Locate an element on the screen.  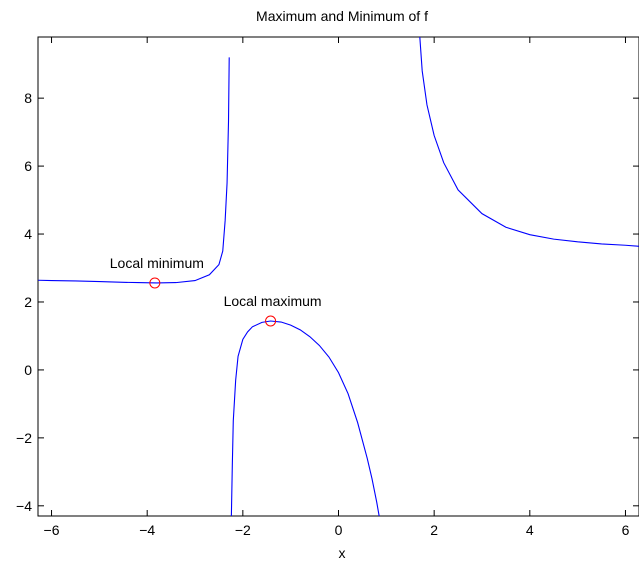
y-tick-label: 6 is located at coordinates (28, 166).